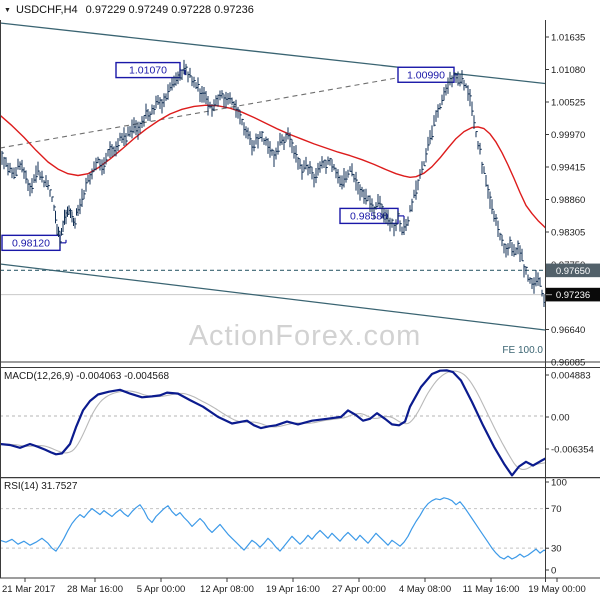 Image resolution: width=600 pixels, height=600 pixels. Describe the element at coordinates (28, 589) in the screenshot. I see `time-axis-label: 21 Mar 2017` at that location.